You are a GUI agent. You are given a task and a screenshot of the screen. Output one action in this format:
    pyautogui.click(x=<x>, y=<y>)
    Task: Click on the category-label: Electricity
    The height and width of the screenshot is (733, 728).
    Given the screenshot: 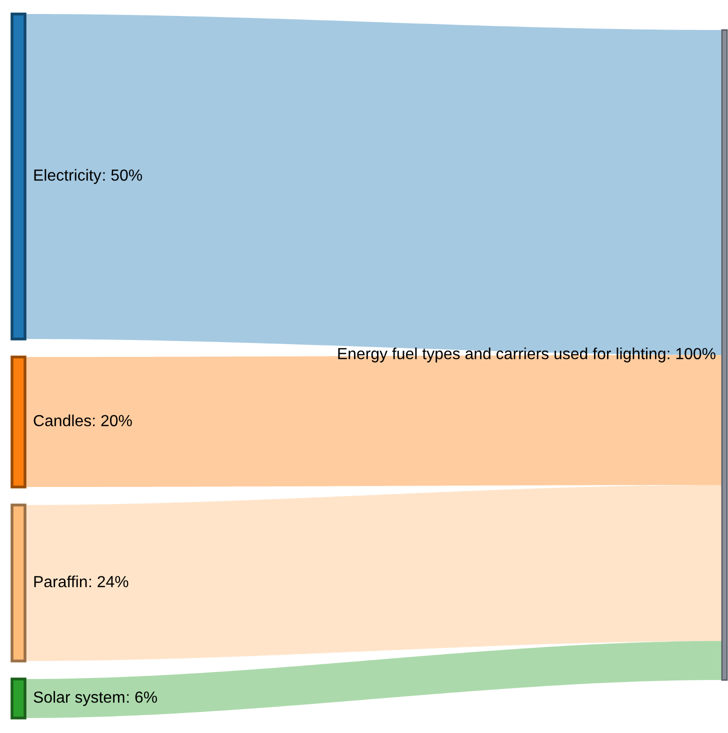 What is the action you would take?
    pyautogui.click(x=68, y=176)
    